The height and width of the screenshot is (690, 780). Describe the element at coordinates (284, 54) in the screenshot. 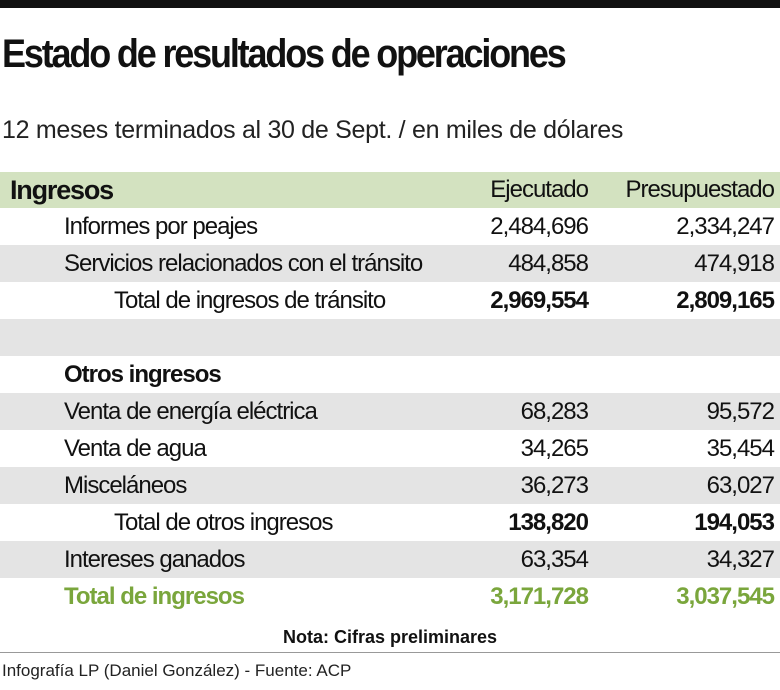

I see `page-title: Estado de resultados de operaciones` at that location.